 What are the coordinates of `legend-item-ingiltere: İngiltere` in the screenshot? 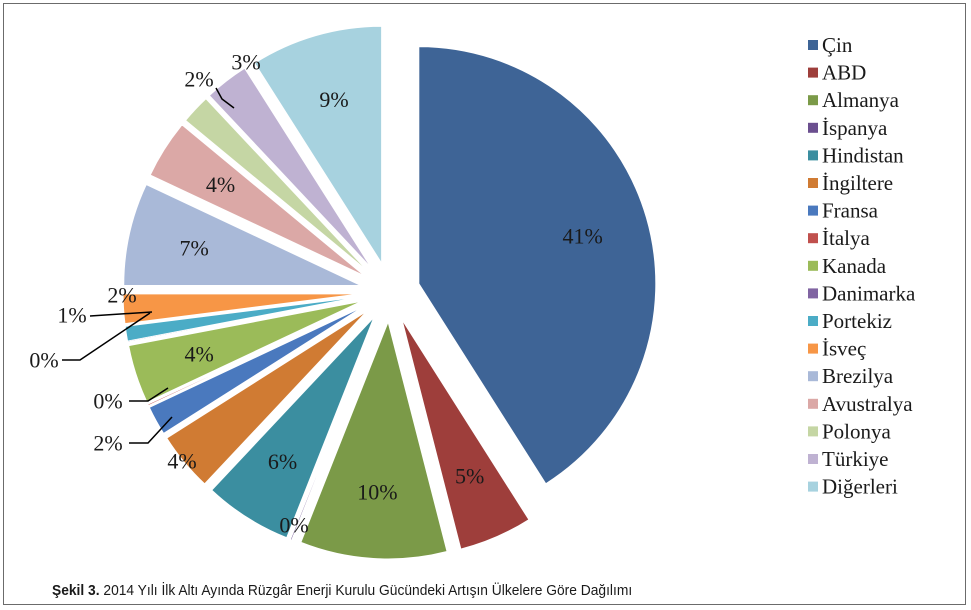 It's located at (850, 183).